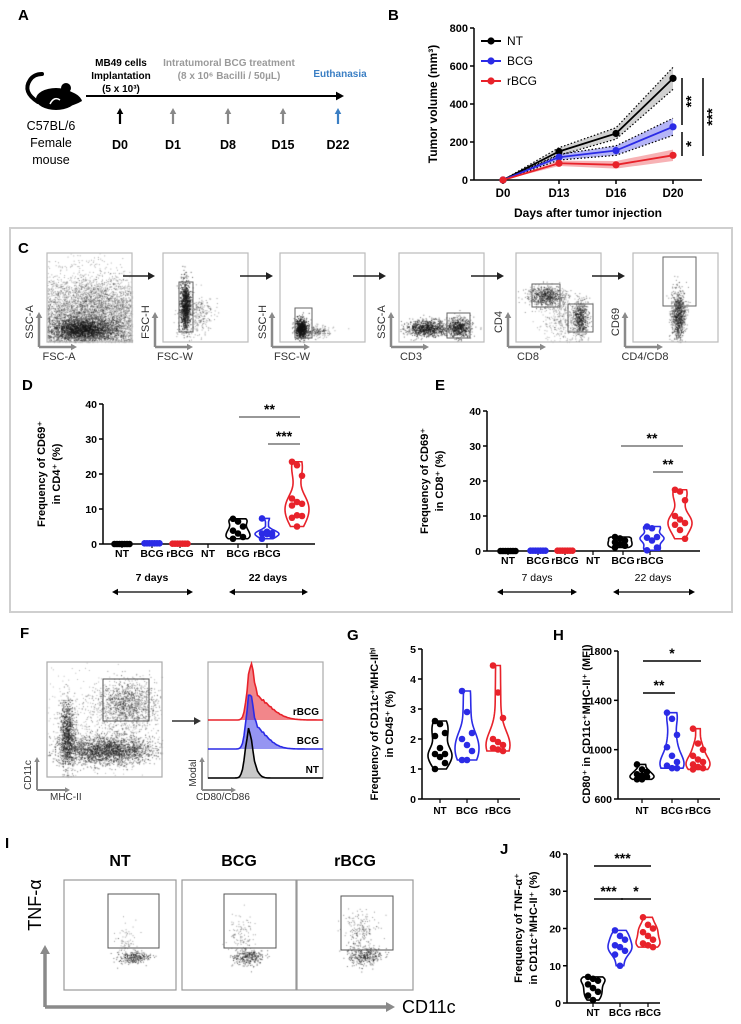 The width and height of the screenshot is (741, 1024). Describe the element at coordinates (353, 635) in the screenshot. I see `panel-label-G: G` at that location.